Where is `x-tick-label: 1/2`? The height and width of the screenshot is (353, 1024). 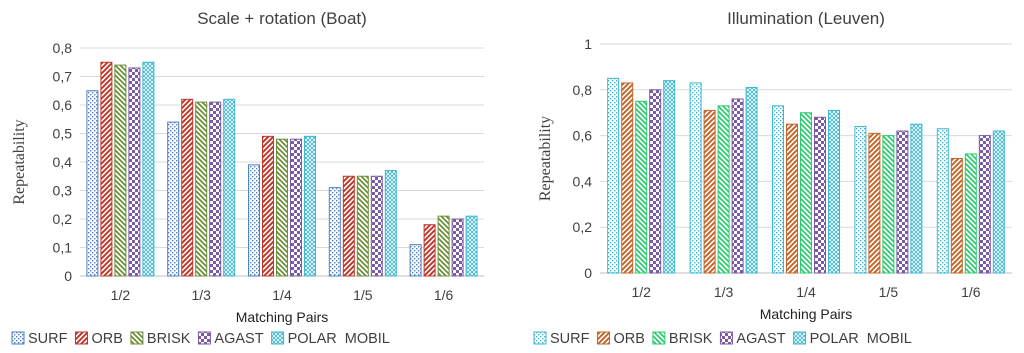
x-tick-label: 1/2 is located at coordinates (121, 295).